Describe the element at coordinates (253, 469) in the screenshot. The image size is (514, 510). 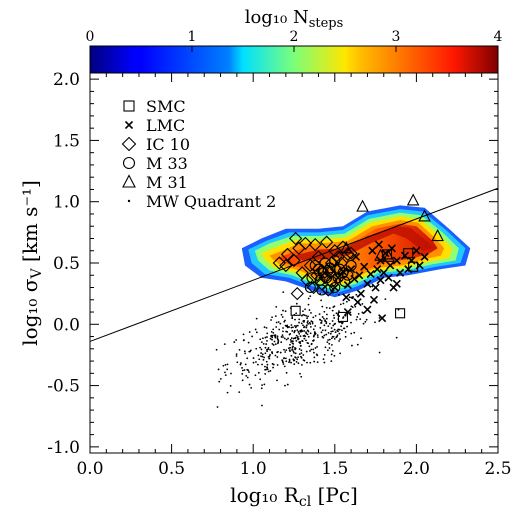
I see `x-tick-label: 1.0` at that location.